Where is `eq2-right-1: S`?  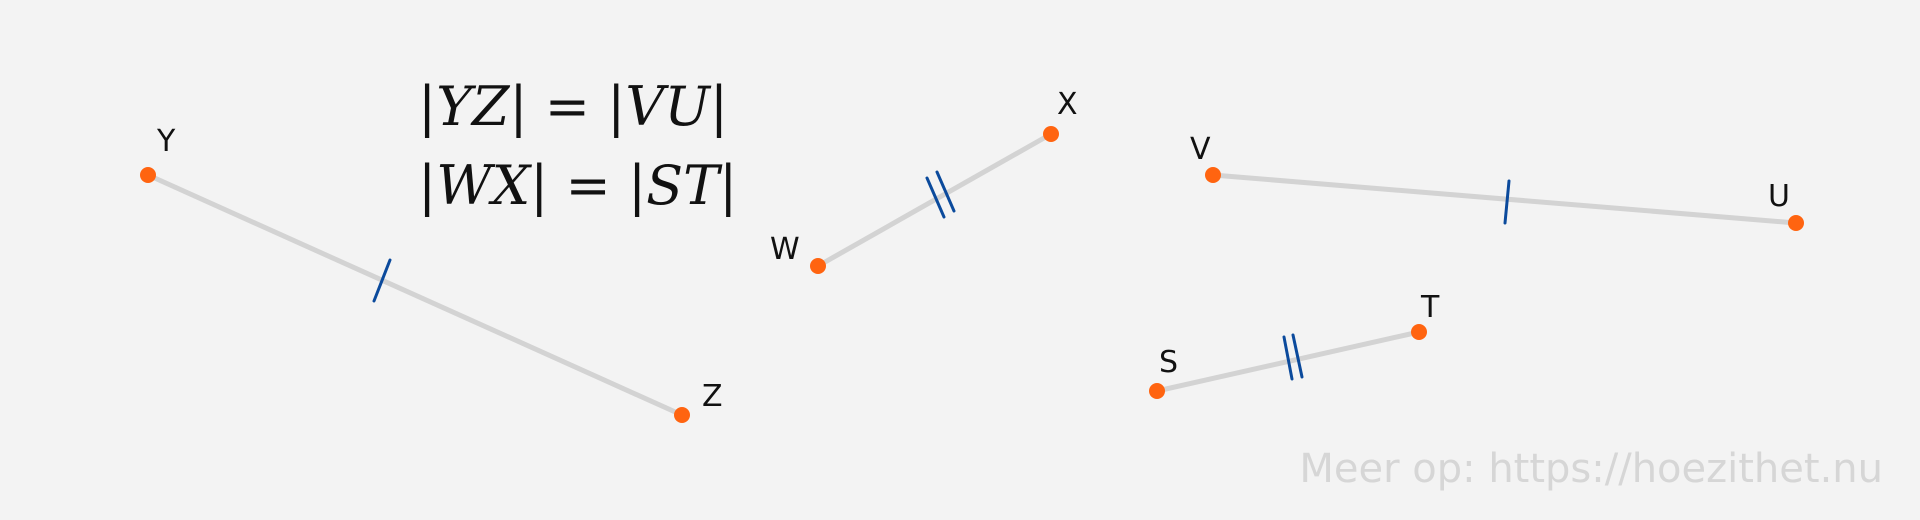
eq2-right-1: S is located at coordinates (664, 185).